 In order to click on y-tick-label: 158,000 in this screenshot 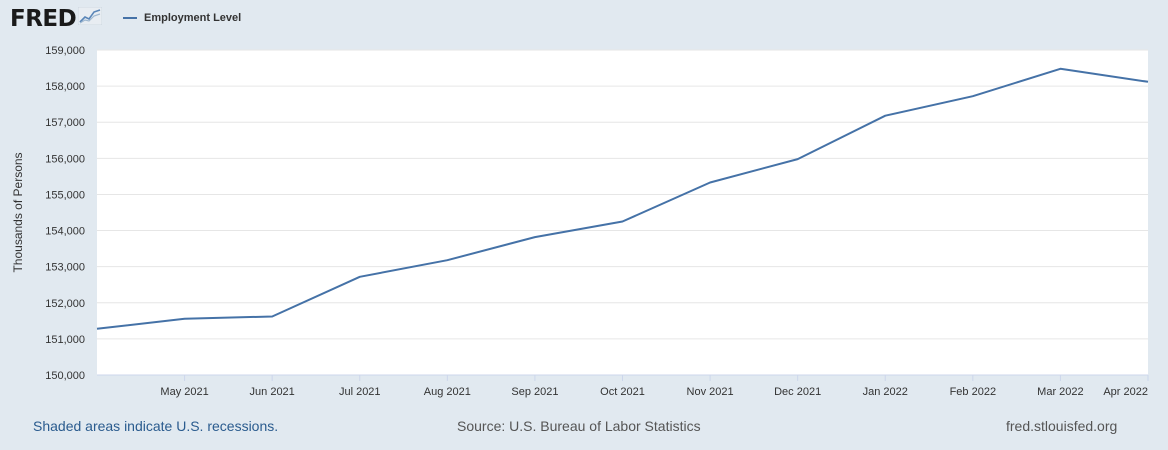, I will do `click(65, 87)`.